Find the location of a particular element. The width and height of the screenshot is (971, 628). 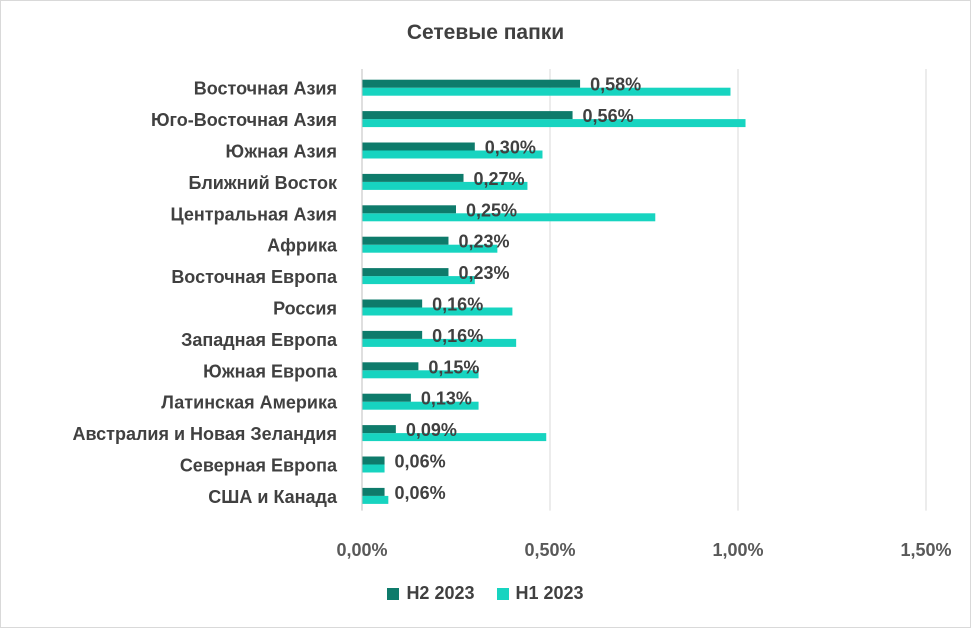

data-label-h2-2023: 0,13% is located at coordinates (446, 399).